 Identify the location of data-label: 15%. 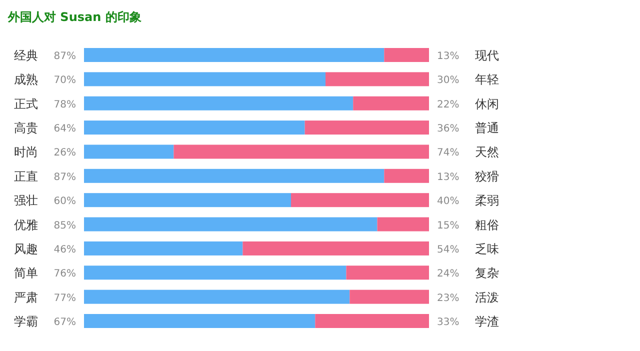
(448, 226).